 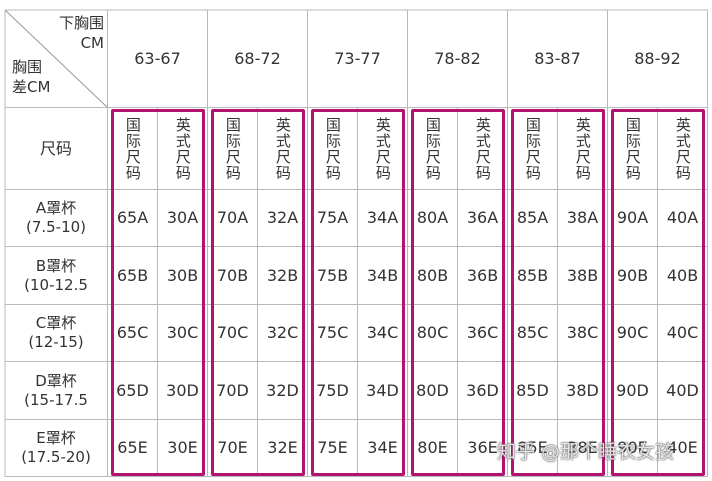 What do you see at coordinates (183, 218) in the screenshot?
I see `size-cell: 30A` at bounding box center [183, 218].